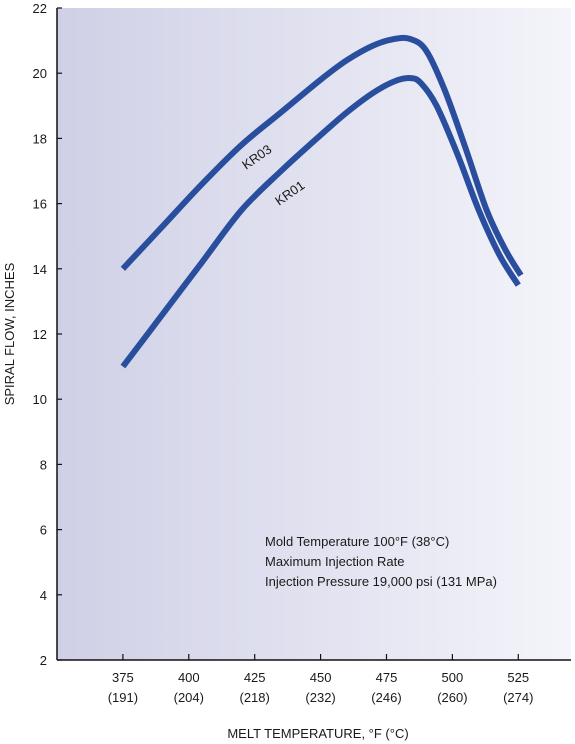  Describe the element at coordinates (40, 8) in the screenshot. I see `y-tick-label: 22` at that location.